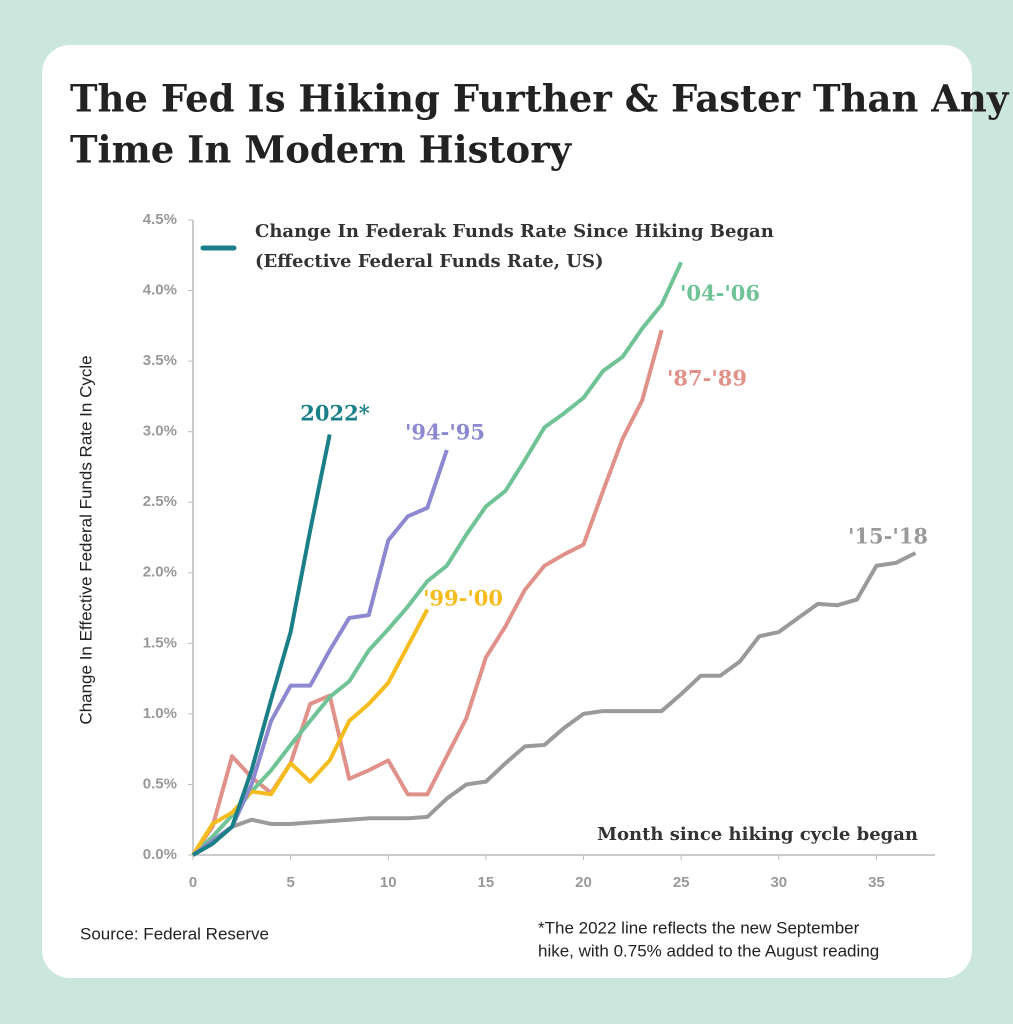 This screenshot has width=1013, height=1024. Describe the element at coordinates (757, 834) in the screenshot. I see `x-axis-label: Month since hiking cycle began` at that location.